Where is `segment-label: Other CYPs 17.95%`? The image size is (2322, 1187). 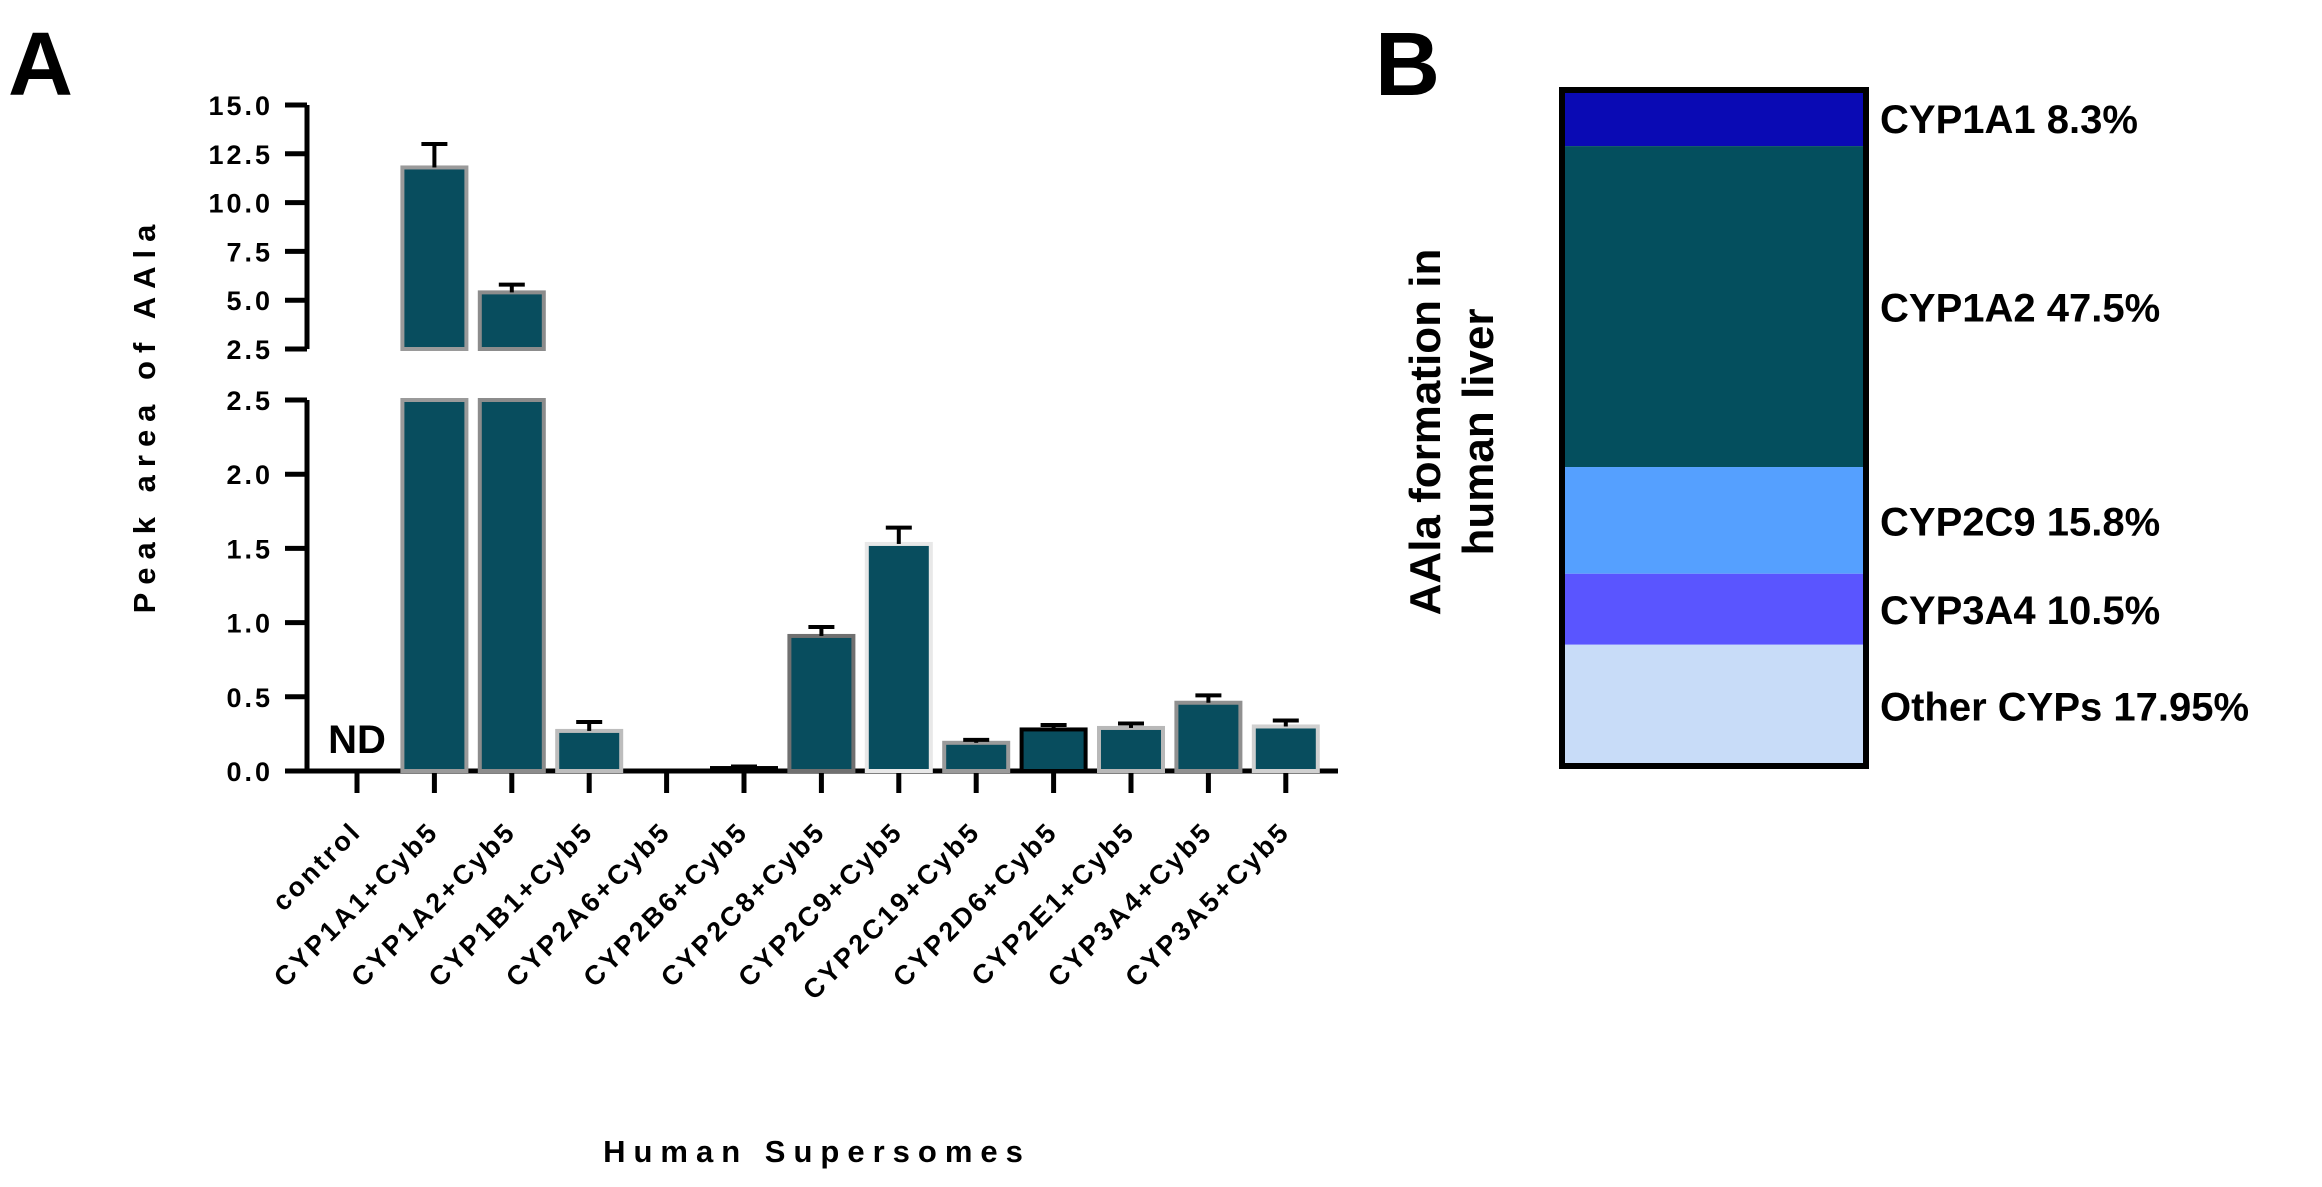 segment-label: Other CYPs 17.95% is located at coordinates (2064, 707).